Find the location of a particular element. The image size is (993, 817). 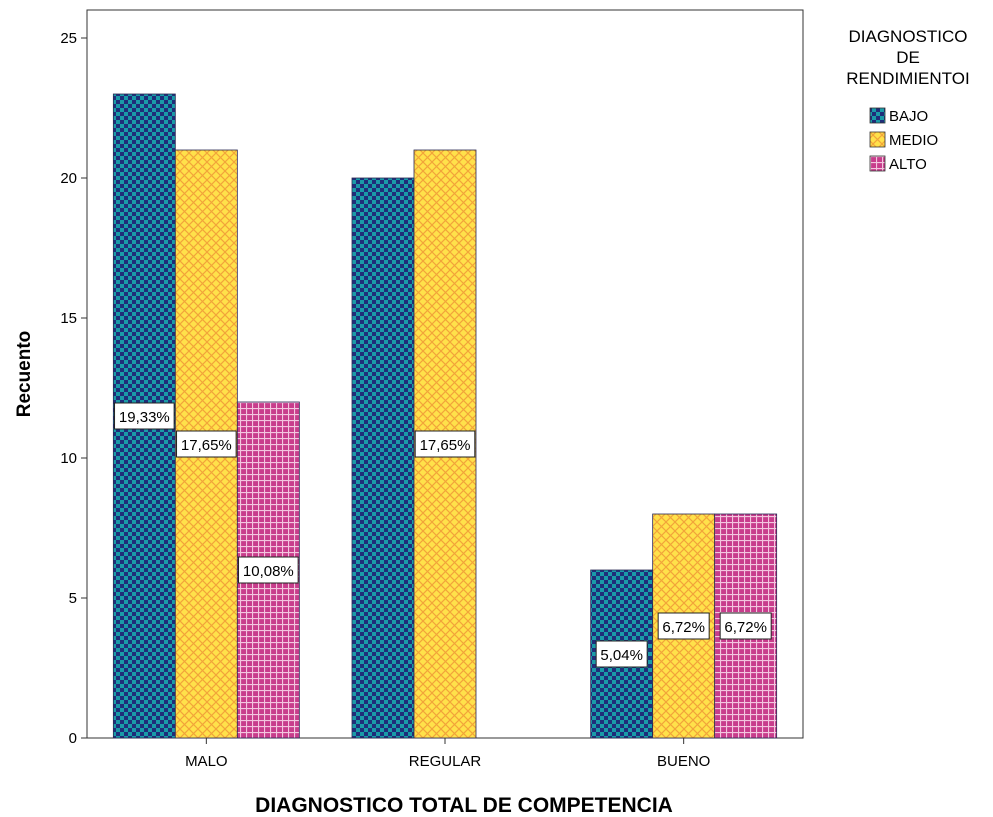

legend-title-line-3: RENDIMIENTOI is located at coordinates (907, 78).